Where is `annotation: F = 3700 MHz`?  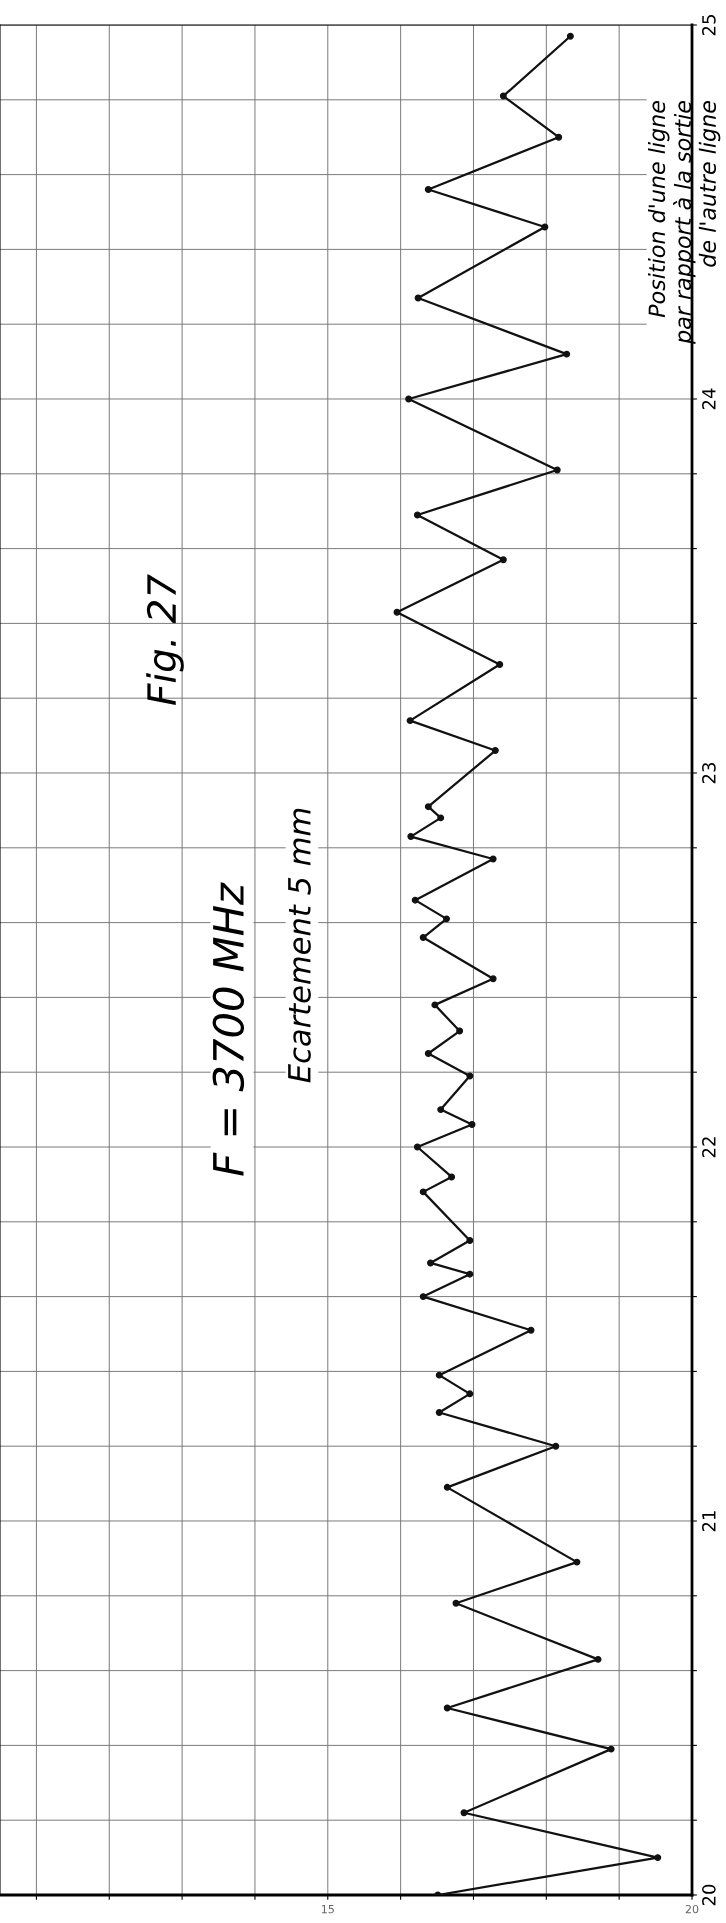 annotation: F = 3700 MHz is located at coordinates (228, 1029).